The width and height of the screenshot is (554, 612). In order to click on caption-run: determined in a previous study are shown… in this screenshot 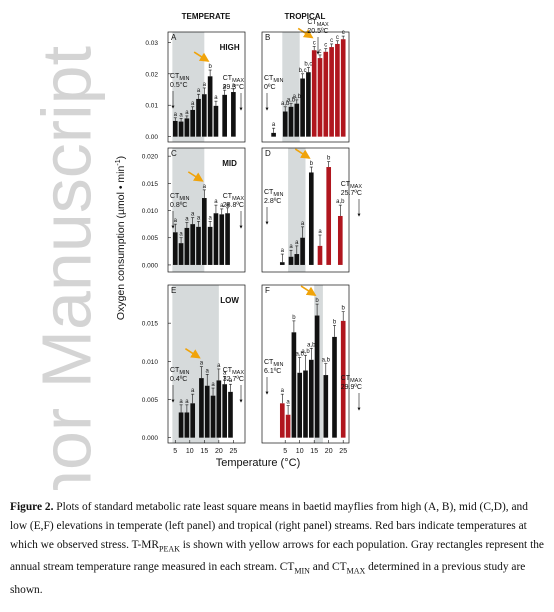, I will do `click(268, 578)`.